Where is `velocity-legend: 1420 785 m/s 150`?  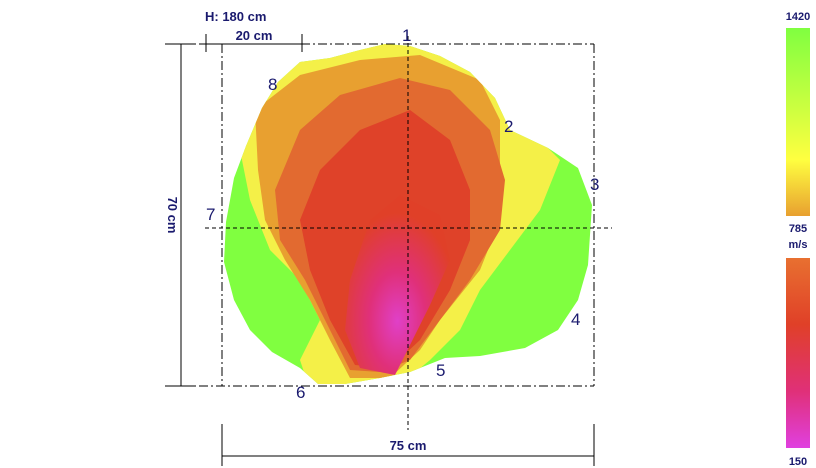 velocity-legend: 1420 785 m/s 150 is located at coordinates (798, 239).